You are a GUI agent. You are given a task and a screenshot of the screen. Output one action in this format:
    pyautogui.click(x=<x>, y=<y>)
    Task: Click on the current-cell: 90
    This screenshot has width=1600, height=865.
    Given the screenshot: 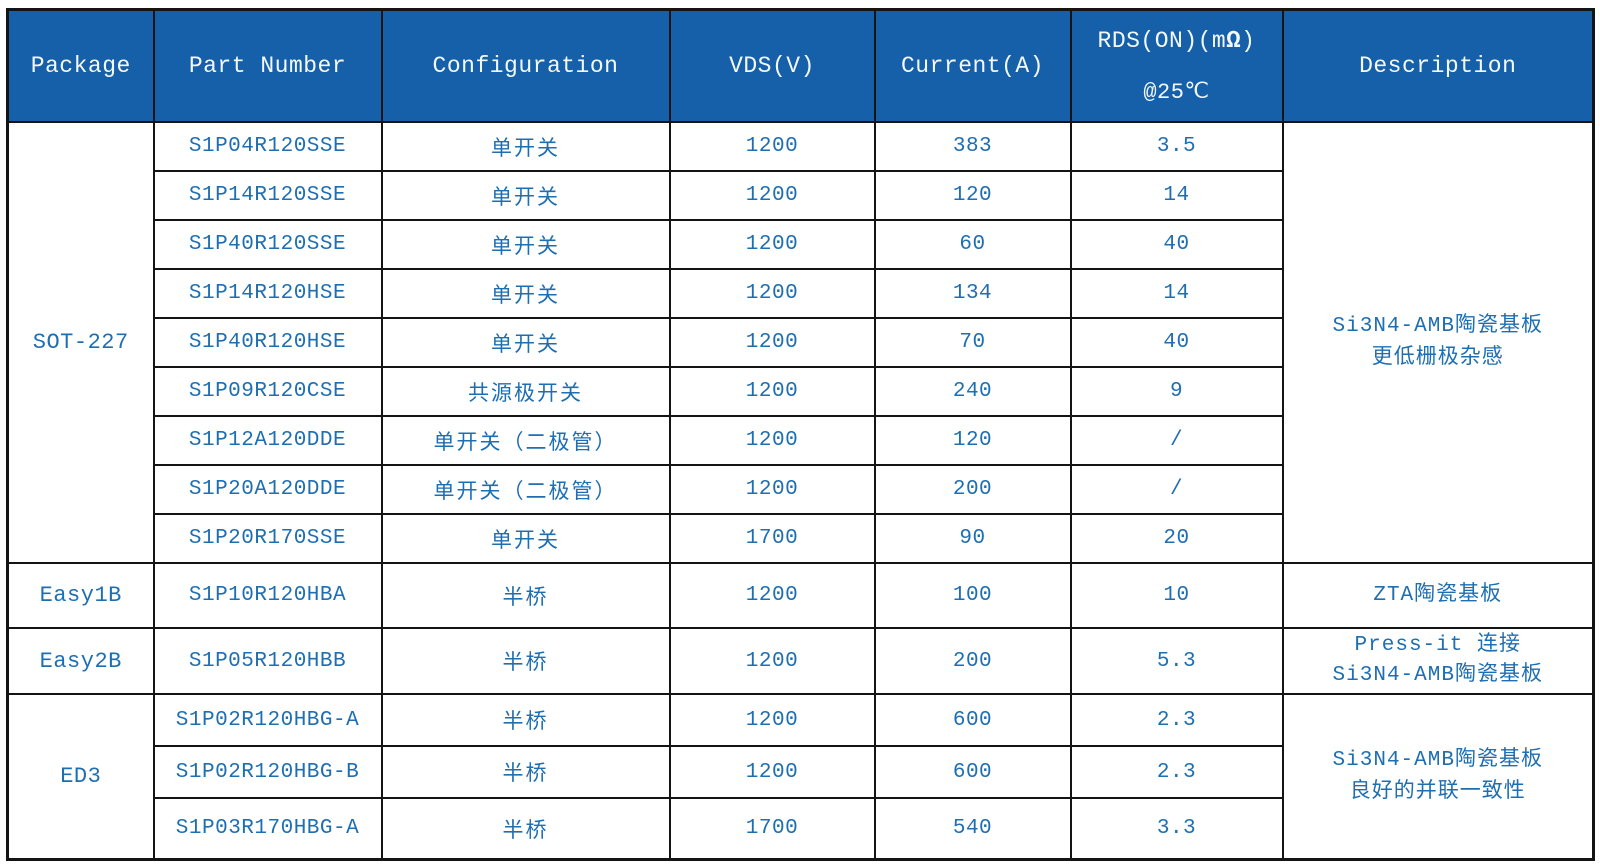 What is the action you would take?
    pyautogui.click(x=972, y=538)
    